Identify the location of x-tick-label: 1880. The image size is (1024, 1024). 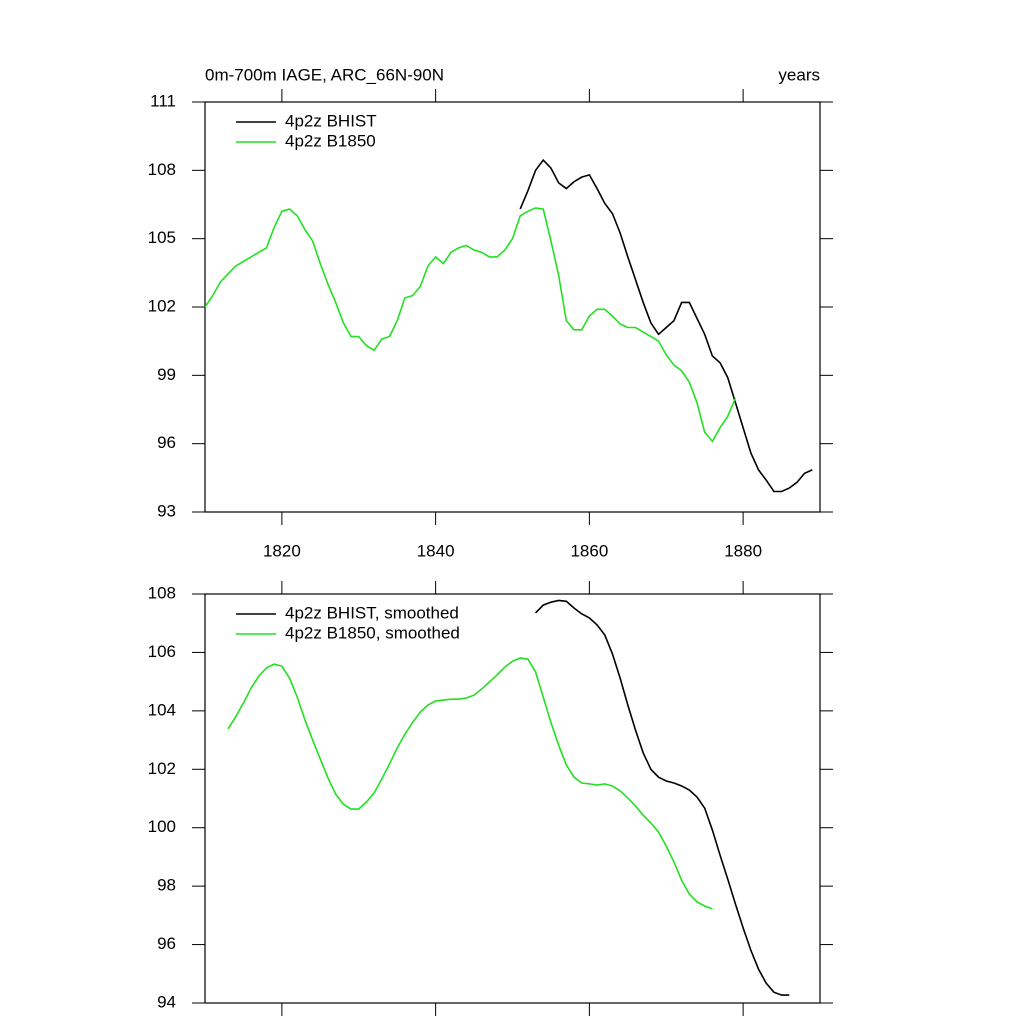
(743, 550).